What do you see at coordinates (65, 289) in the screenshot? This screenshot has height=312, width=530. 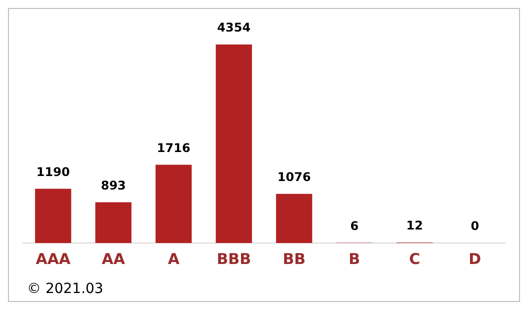 I see `text: © 2021.03` at bounding box center [65, 289].